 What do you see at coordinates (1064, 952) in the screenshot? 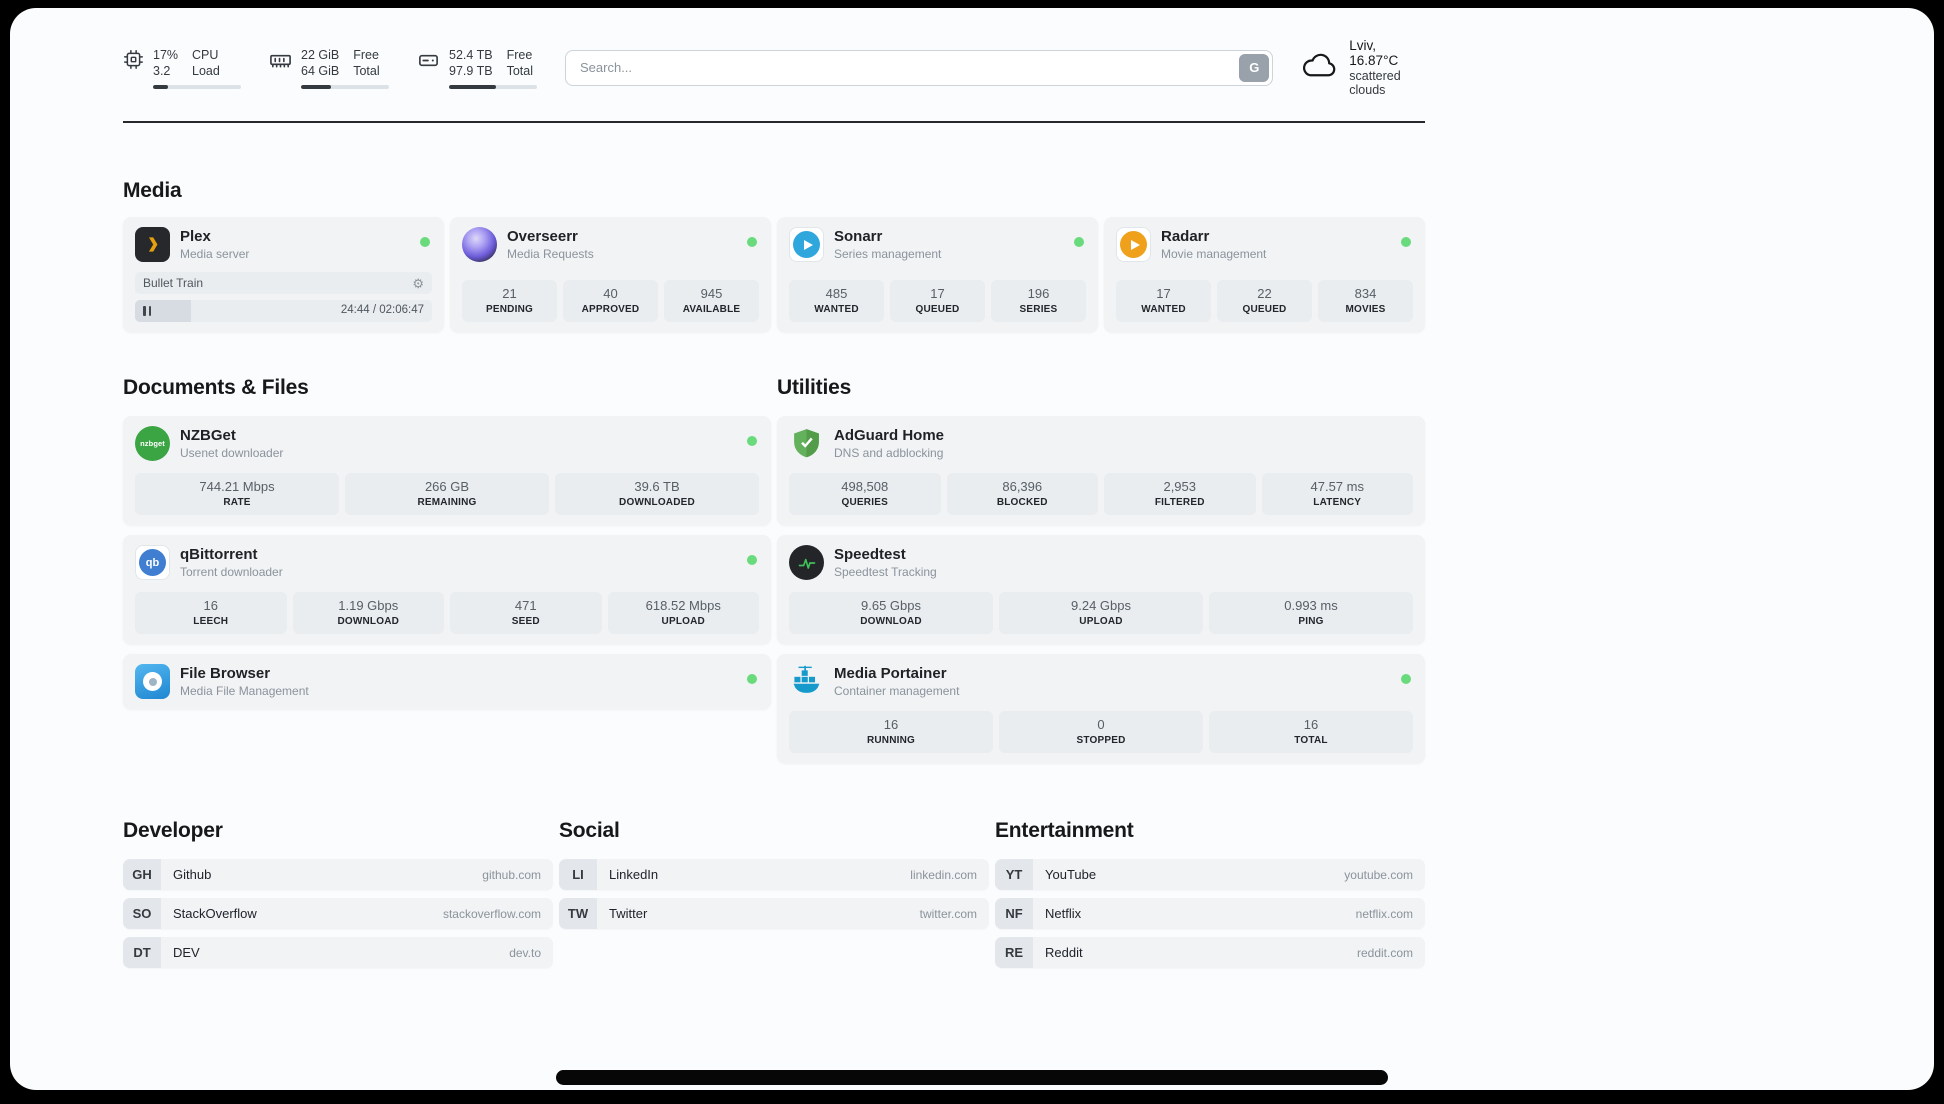
I see `bookmark-name: Reddit` at bounding box center [1064, 952].